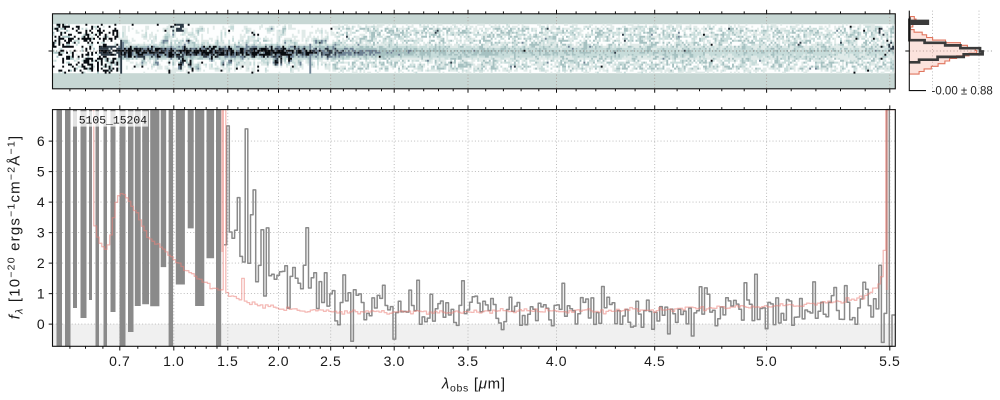 The height and width of the screenshot is (400, 1000). What do you see at coordinates (227, 361) in the screenshot?
I see `svg-text: 1.5` at bounding box center [227, 361].